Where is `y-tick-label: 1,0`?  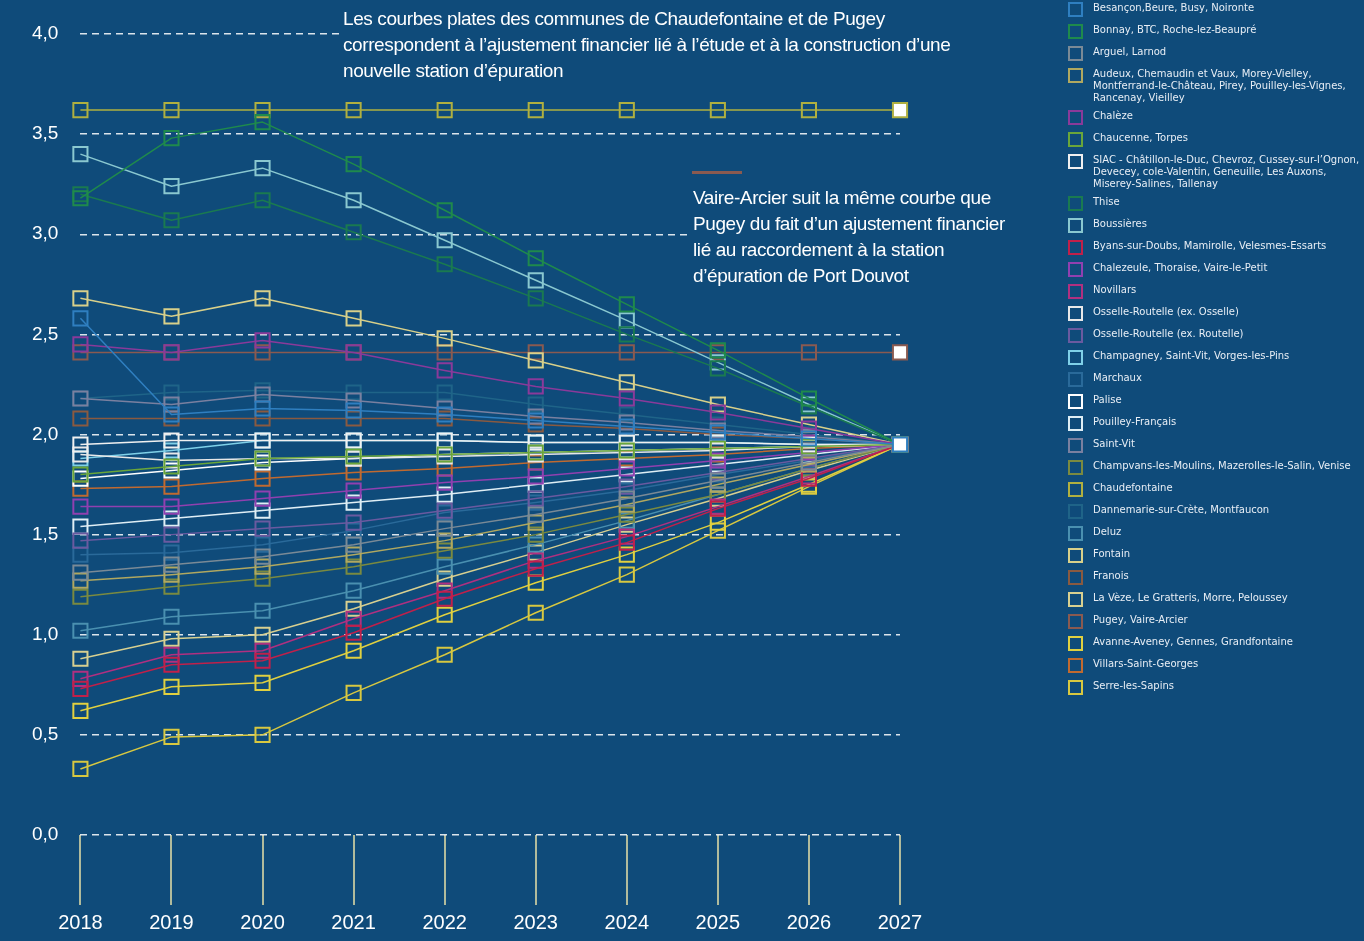
y-tick-label: 1,0 is located at coordinates (45, 633).